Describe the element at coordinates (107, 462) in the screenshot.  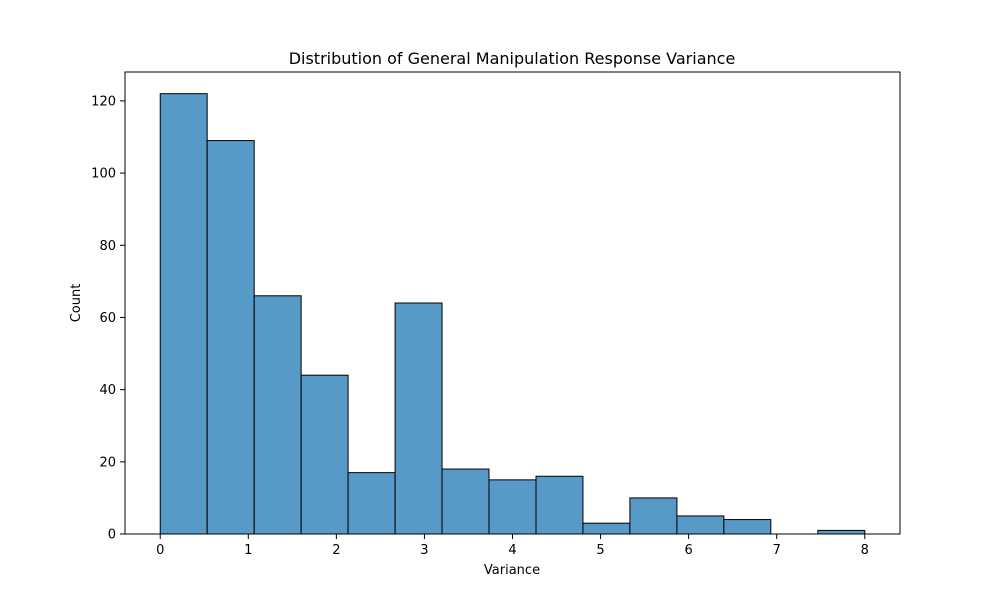
I see `y-tick-label: 20` at that location.